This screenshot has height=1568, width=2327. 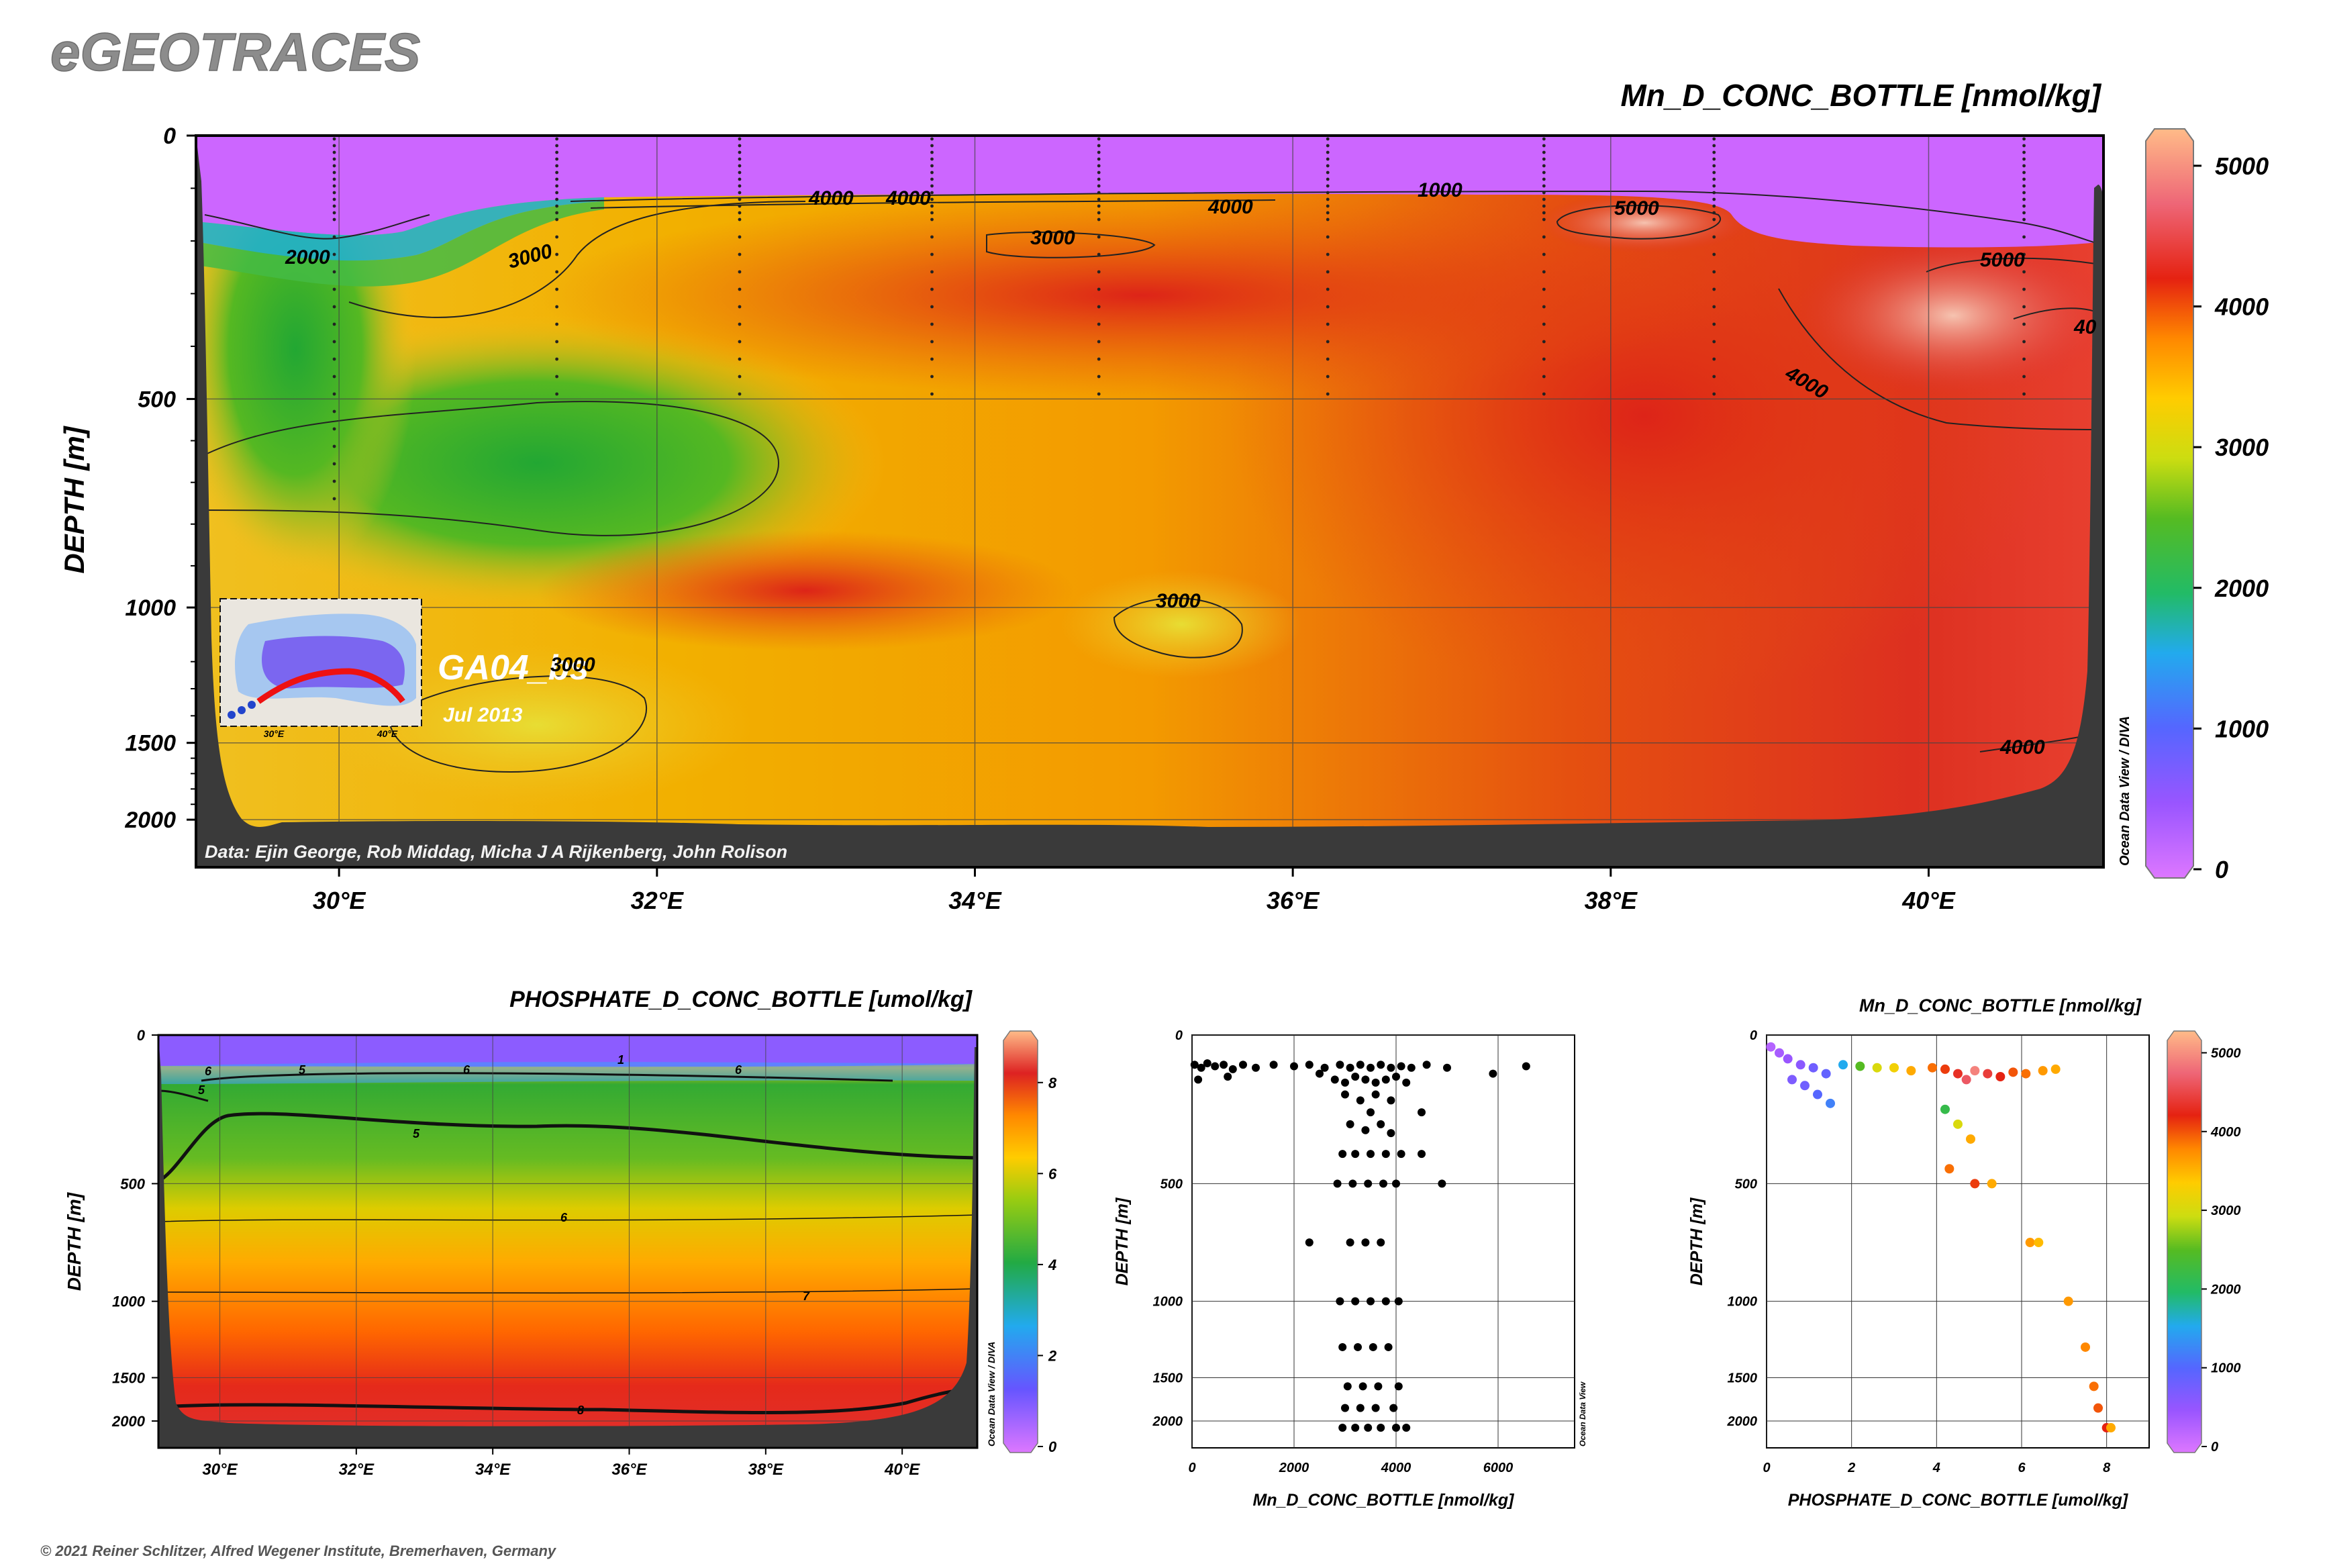 What do you see at coordinates (128, 1421) in the screenshot?
I see `phosphate-ytick-label: 2000` at bounding box center [128, 1421].